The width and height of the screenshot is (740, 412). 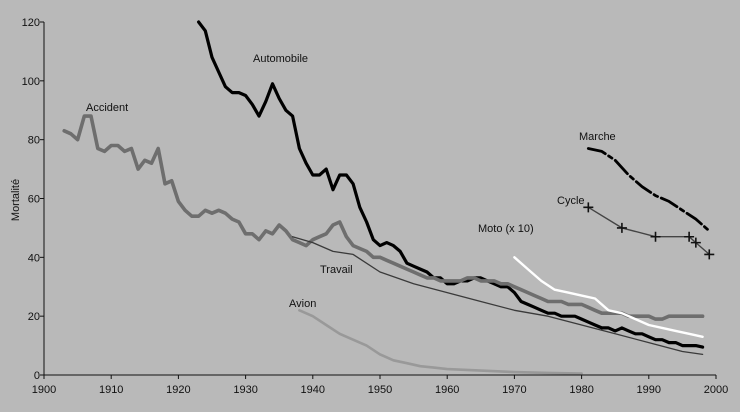 I want to click on marche-series-line, so click(x=648, y=190).